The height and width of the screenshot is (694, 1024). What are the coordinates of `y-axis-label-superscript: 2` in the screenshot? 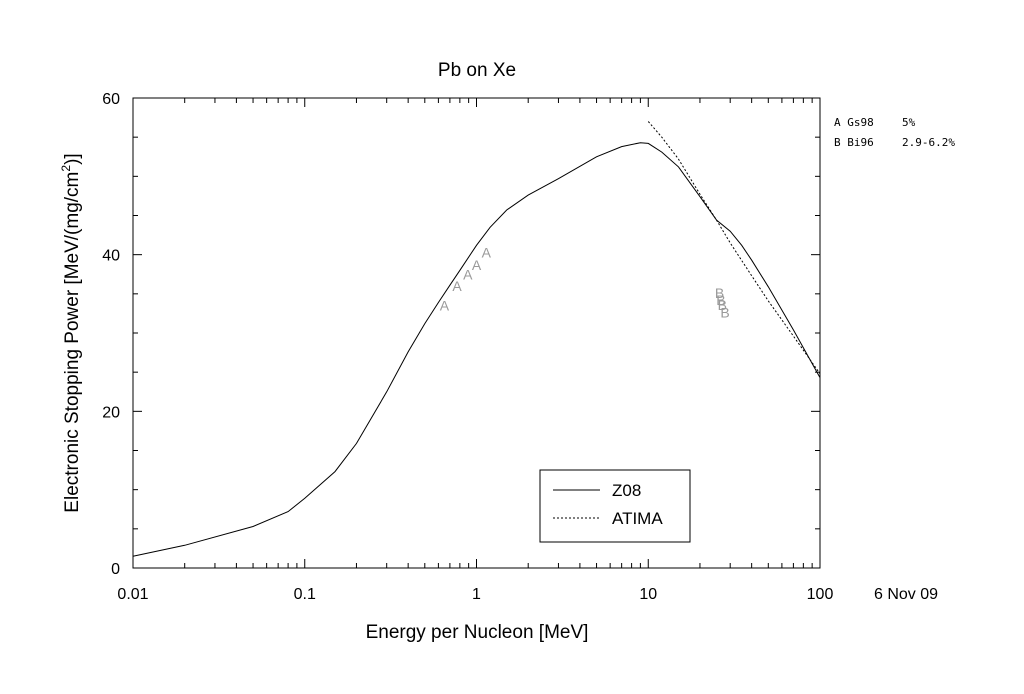 It's located at (66, 168).